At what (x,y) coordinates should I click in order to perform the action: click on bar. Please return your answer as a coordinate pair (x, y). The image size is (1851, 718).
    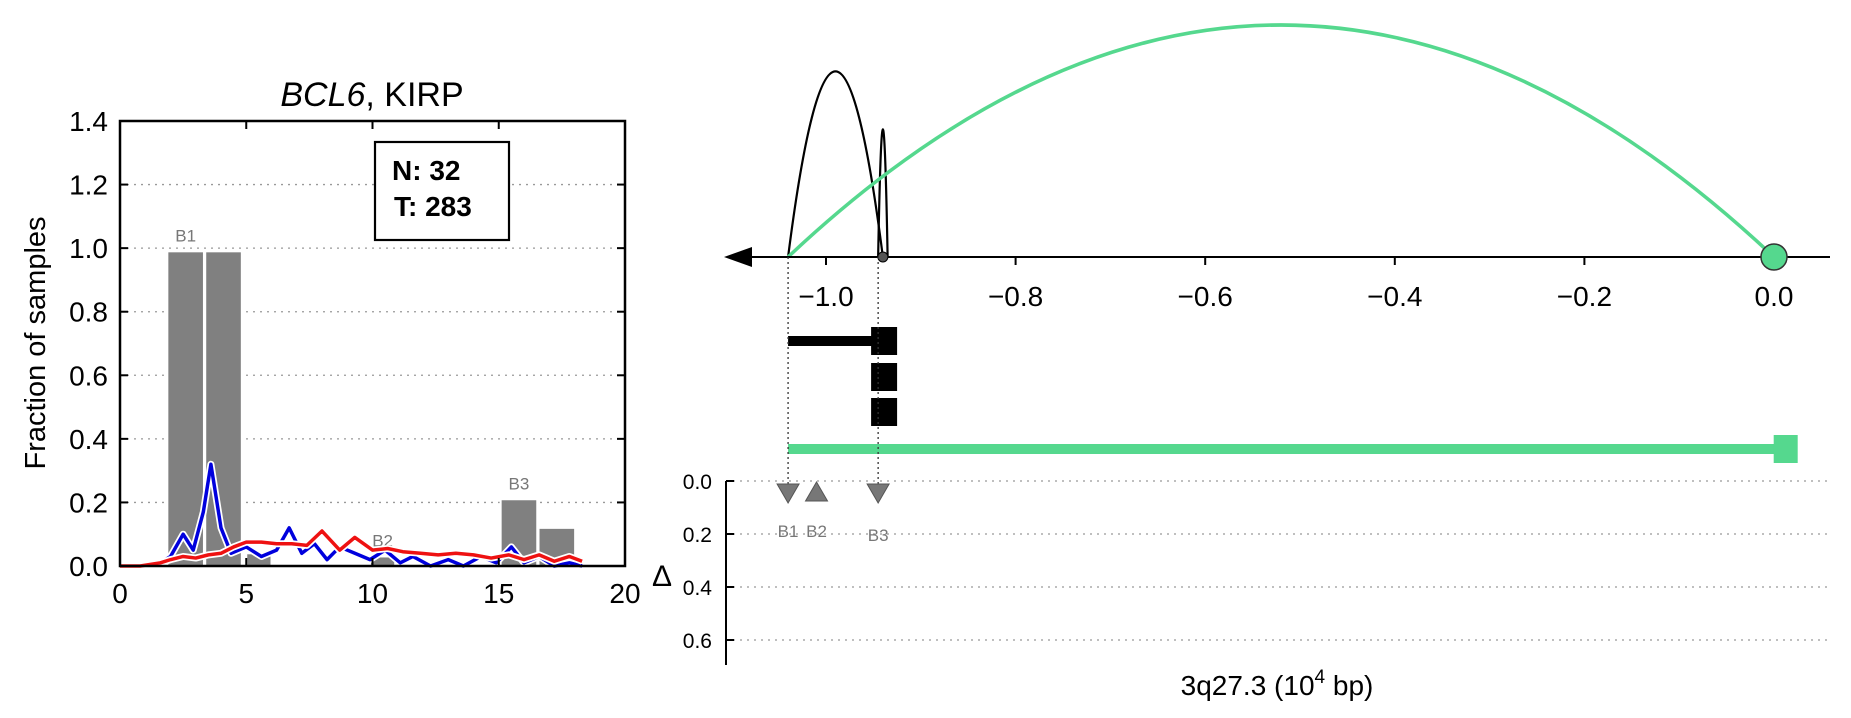
    Looking at the image, I should click on (223, 408).